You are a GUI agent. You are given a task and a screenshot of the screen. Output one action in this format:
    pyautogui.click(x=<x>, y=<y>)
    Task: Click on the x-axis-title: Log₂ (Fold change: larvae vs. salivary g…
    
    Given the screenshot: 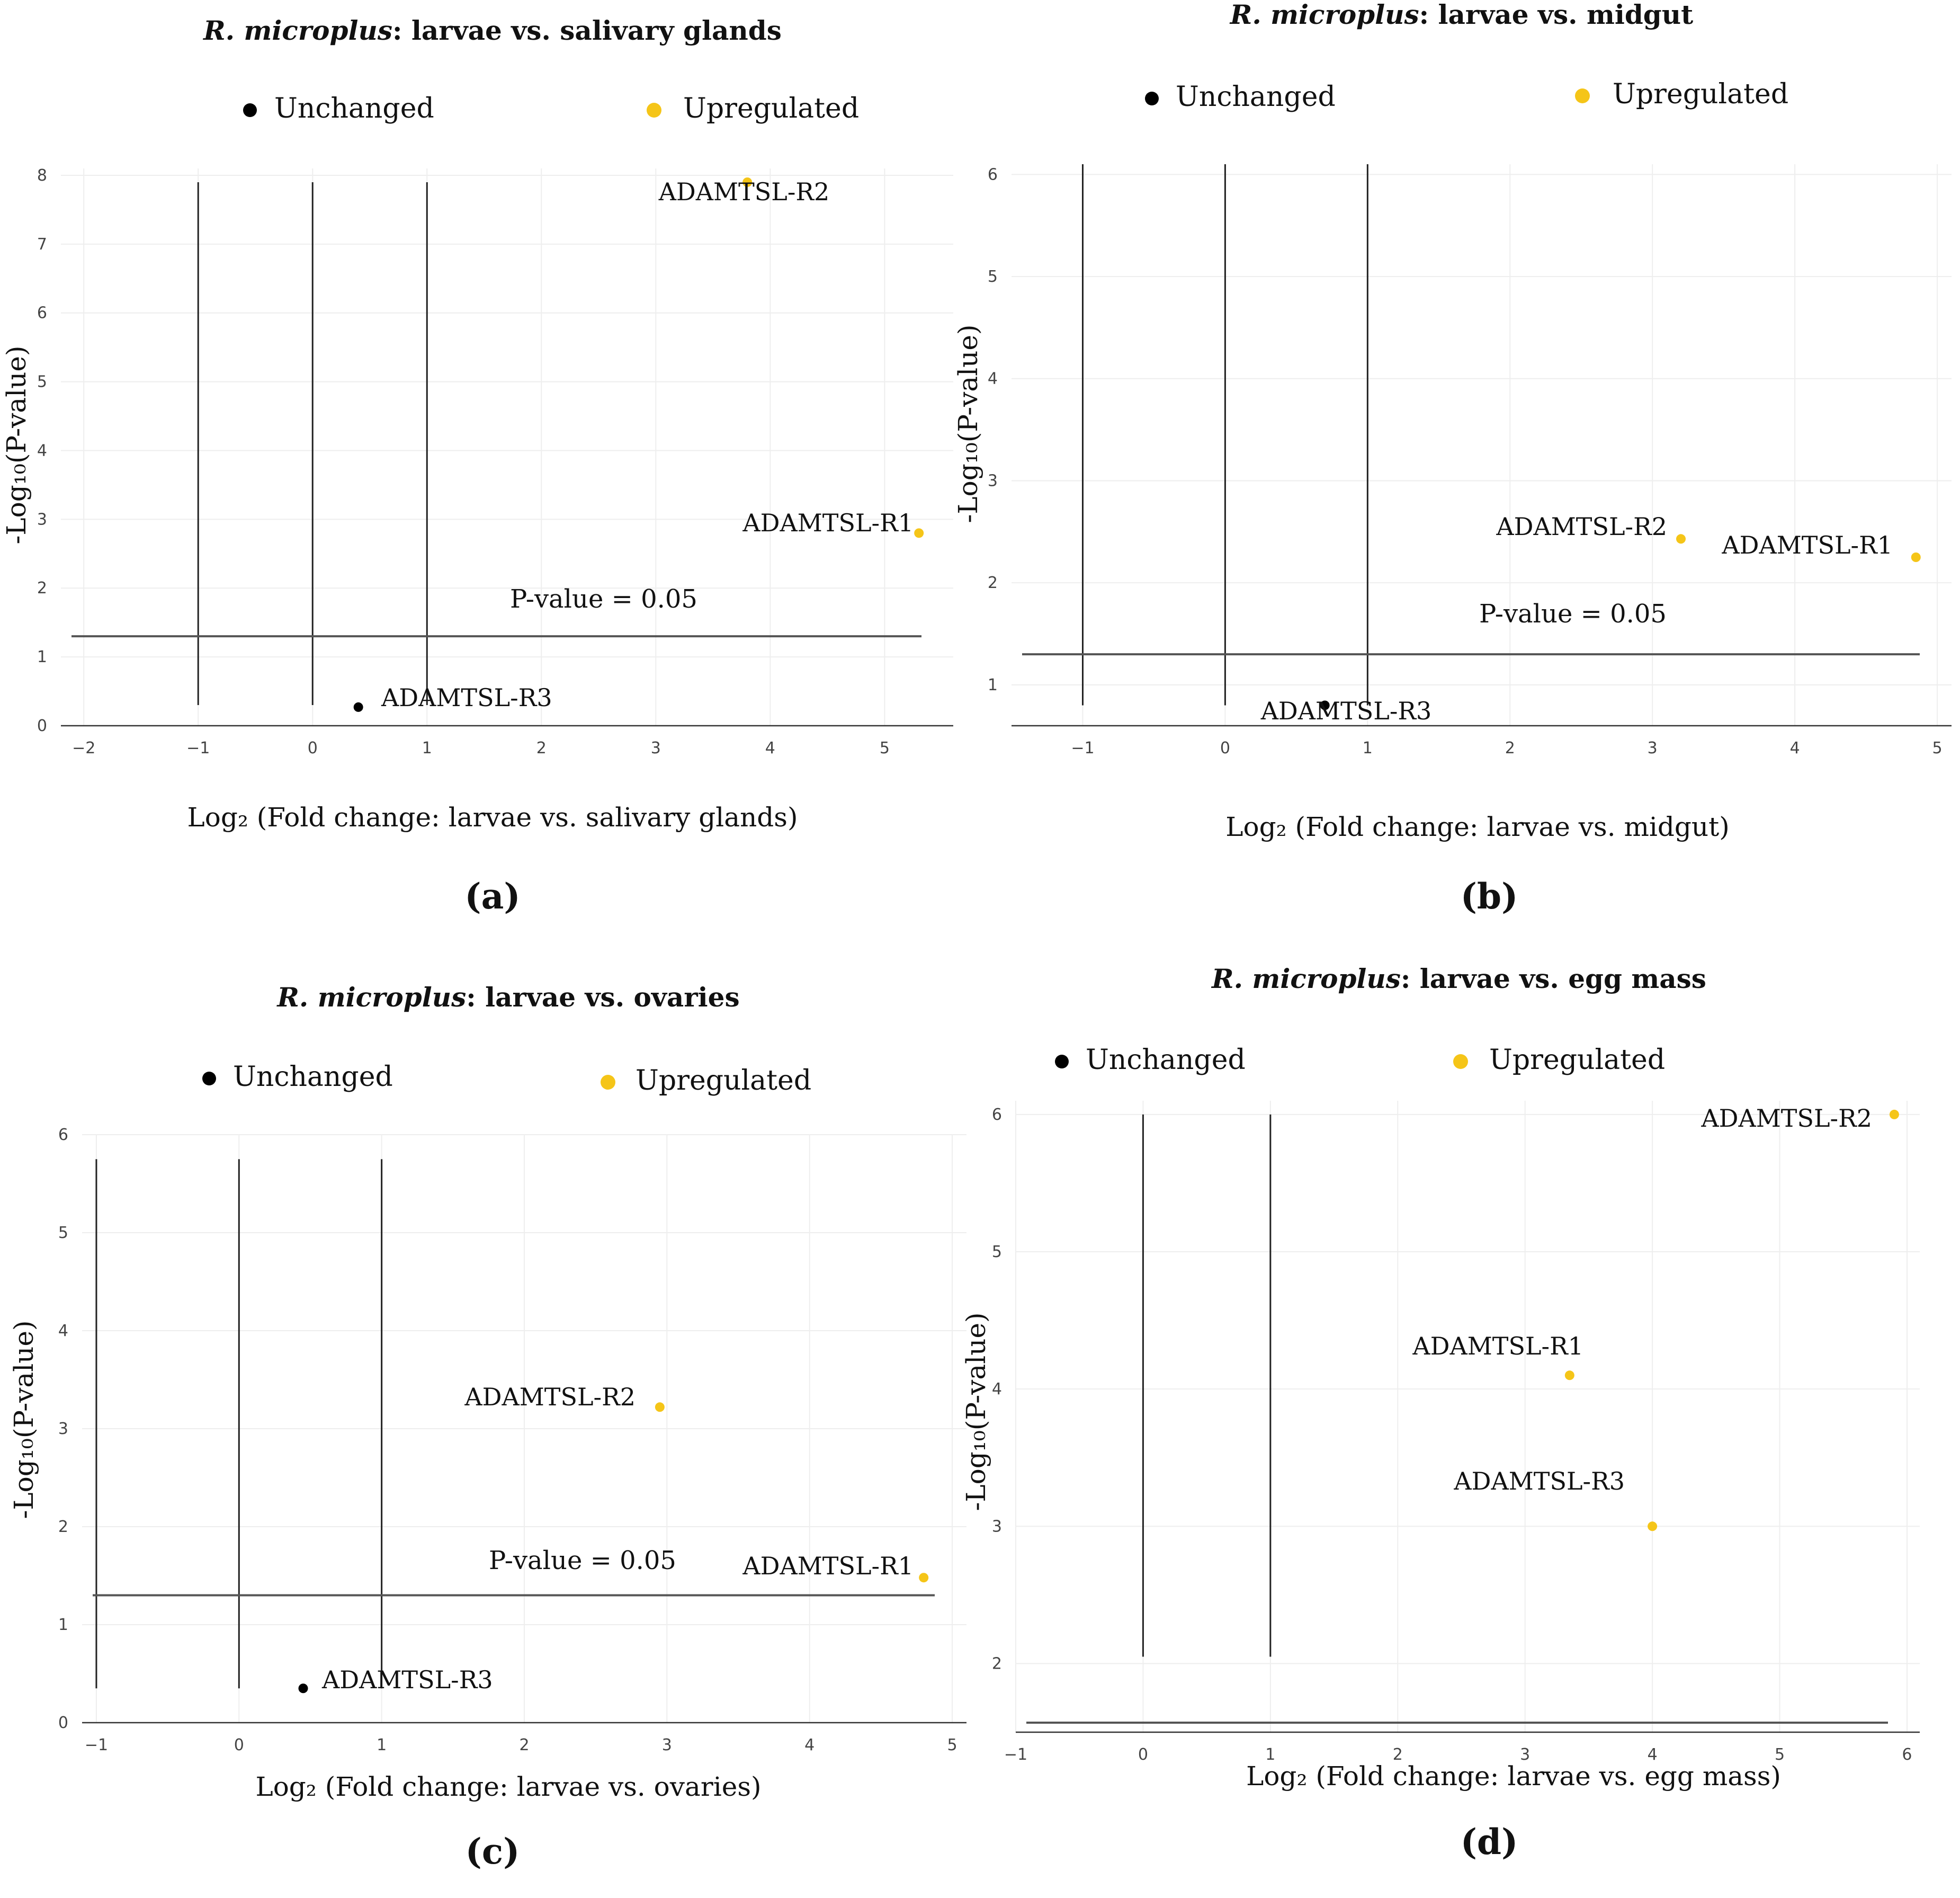 What is the action you would take?
    pyautogui.click(x=492, y=817)
    